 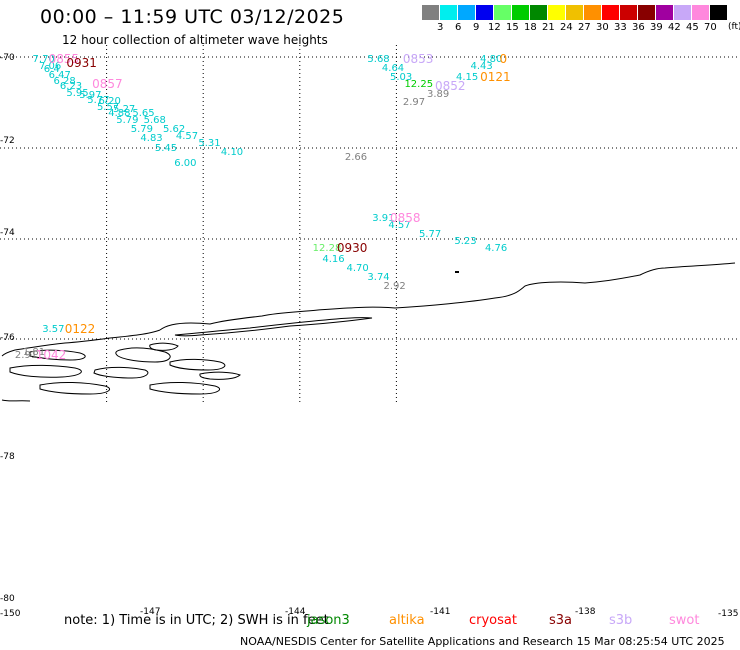 What do you see at coordinates (119, 114) in the screenshot?
I see `wave-height-label: 4.88` at bounding box center [119, 114].